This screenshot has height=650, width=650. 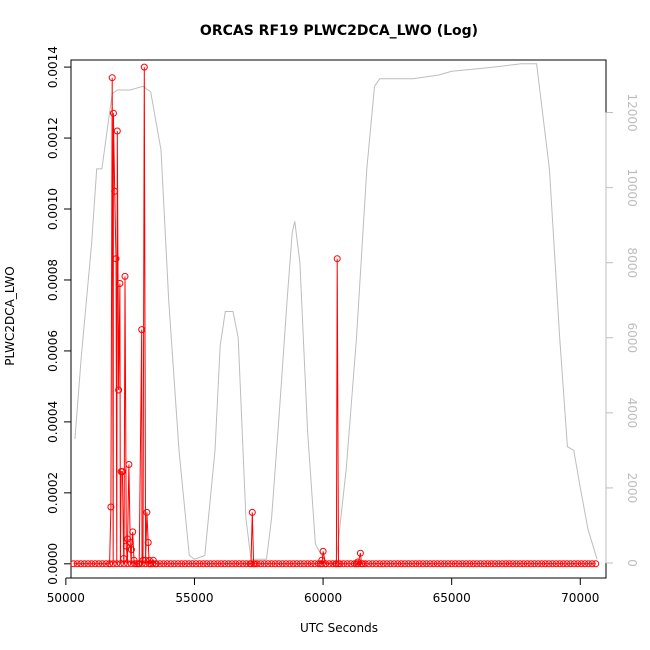 I want to click on y-axis-title: PLWC2DCA_LWO, so click(x=10, y=315).